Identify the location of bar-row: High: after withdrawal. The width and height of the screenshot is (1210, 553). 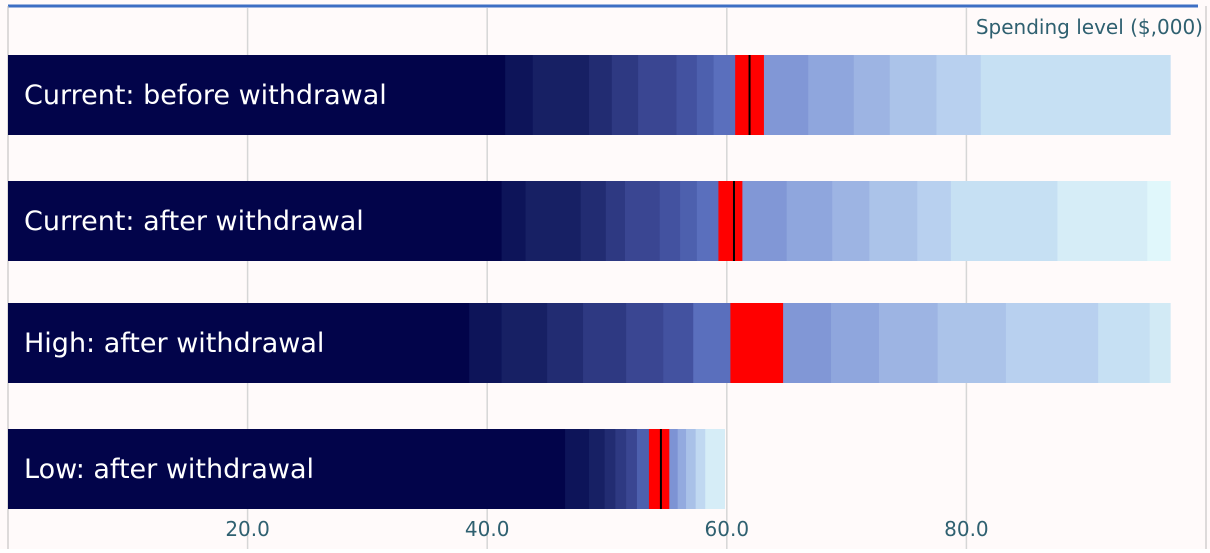
(589, 343).